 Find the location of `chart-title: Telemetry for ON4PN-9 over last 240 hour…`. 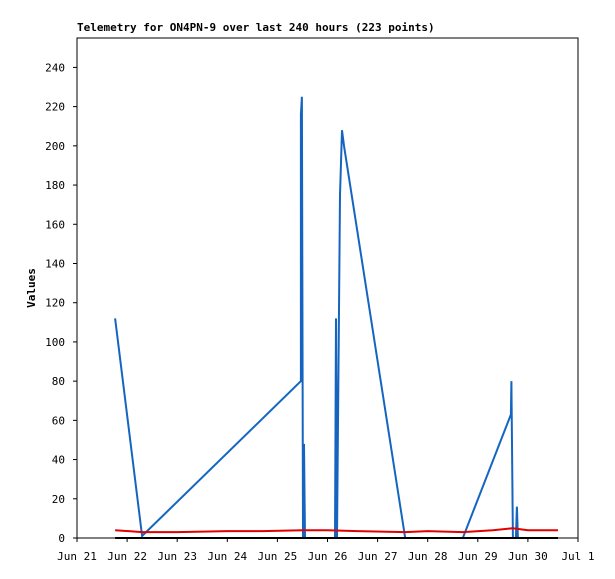

chart-title: Telemetry for ON4PN-9 over last 240 hour… is located at coordinates (256, 27).